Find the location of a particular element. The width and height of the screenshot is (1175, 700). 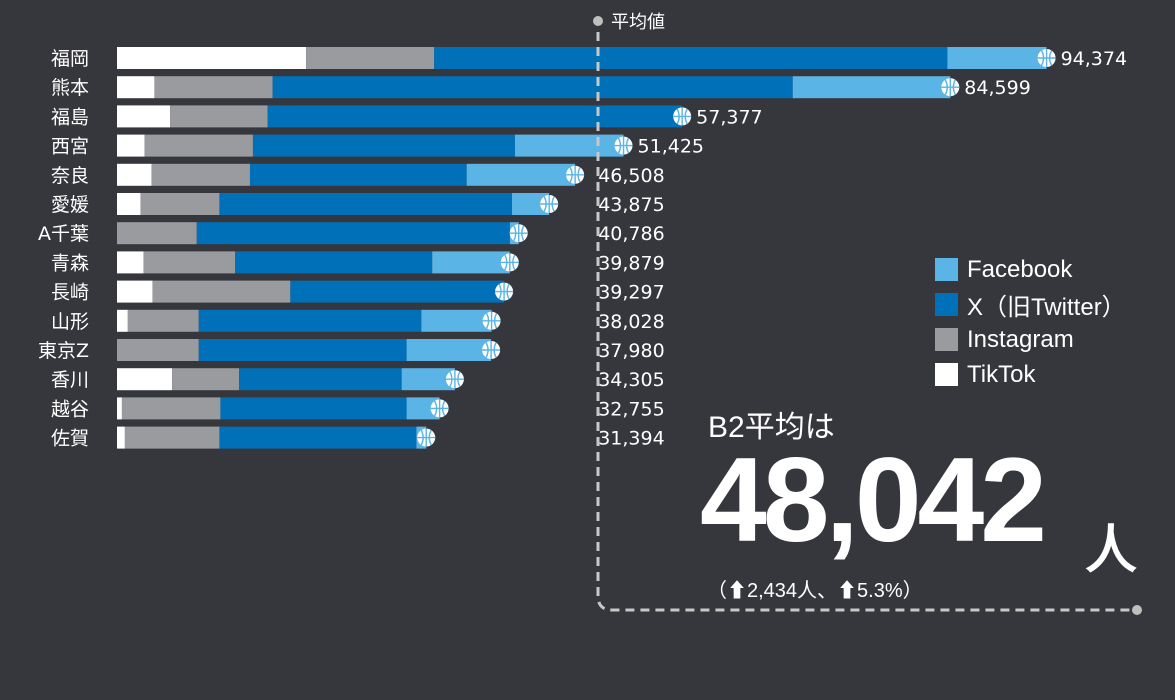

summary-unit: 人 is located at coordinates (1111, 551).